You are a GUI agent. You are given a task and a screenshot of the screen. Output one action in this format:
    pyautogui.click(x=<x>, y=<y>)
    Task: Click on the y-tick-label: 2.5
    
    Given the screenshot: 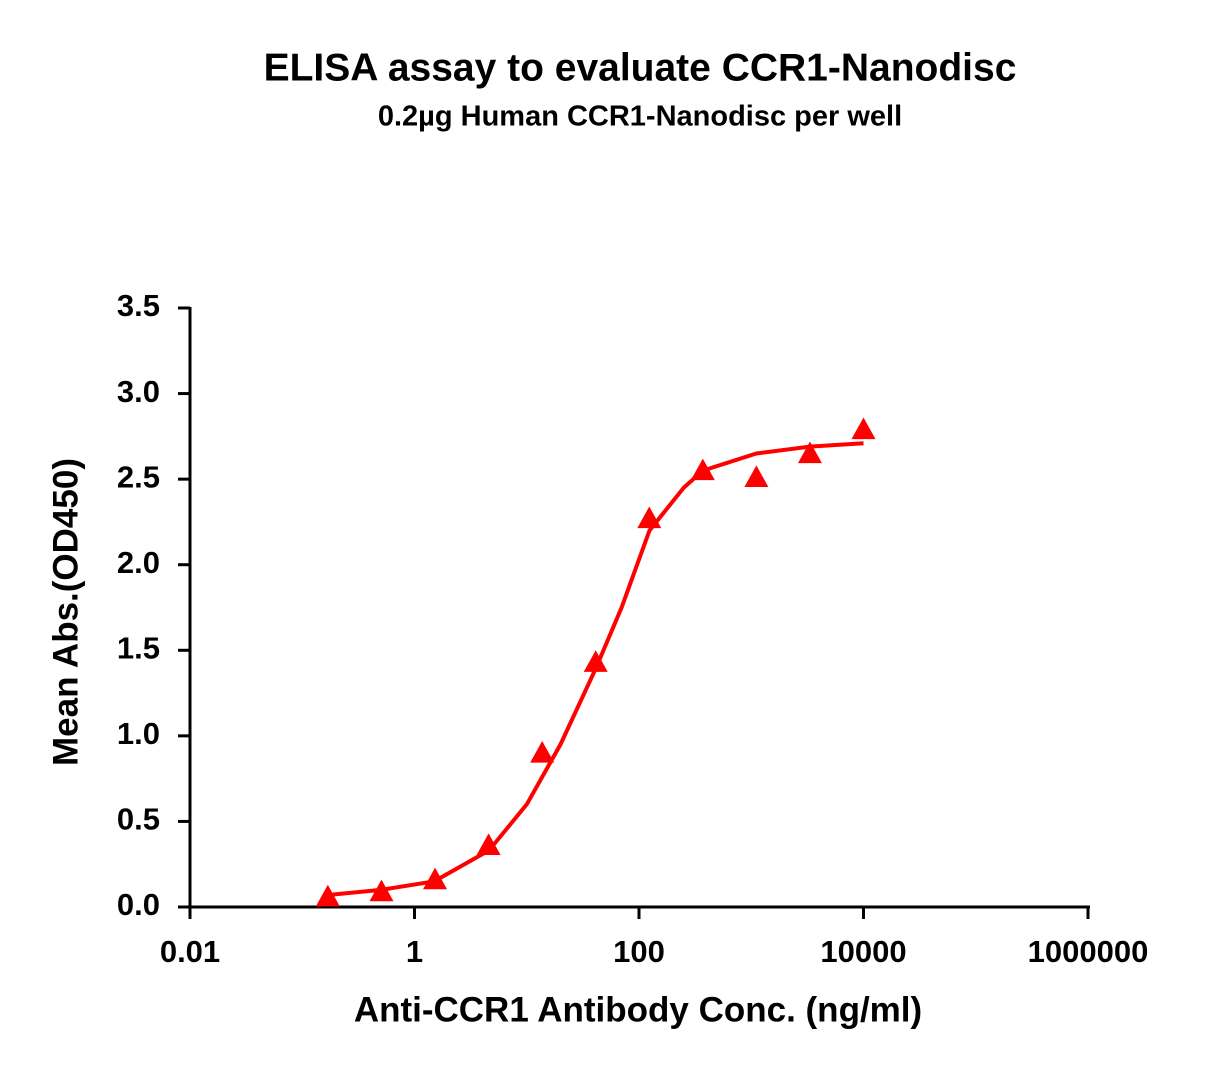 What is the action you would take?
    pyautogui.click(x=138, y=476)
    